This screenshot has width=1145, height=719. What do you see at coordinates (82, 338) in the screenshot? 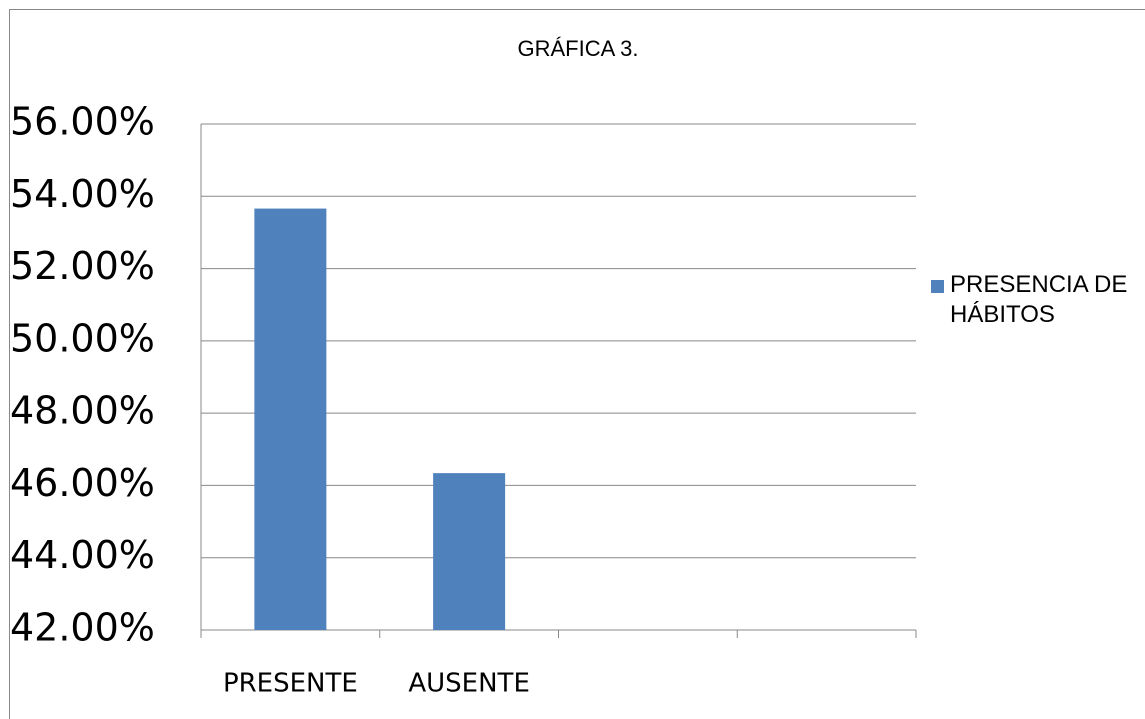
I see `y-tick-label: 50.00%` at bounding box center [82, 338].